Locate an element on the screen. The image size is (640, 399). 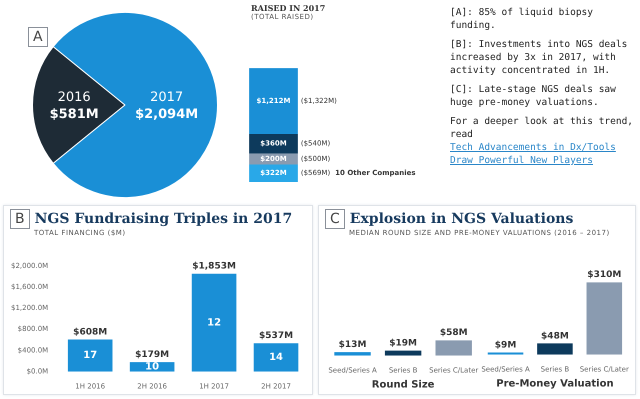
text: [C]: Late-stage NGS deals saw huge pre-money valuations. is located at coordinates (533, 96).